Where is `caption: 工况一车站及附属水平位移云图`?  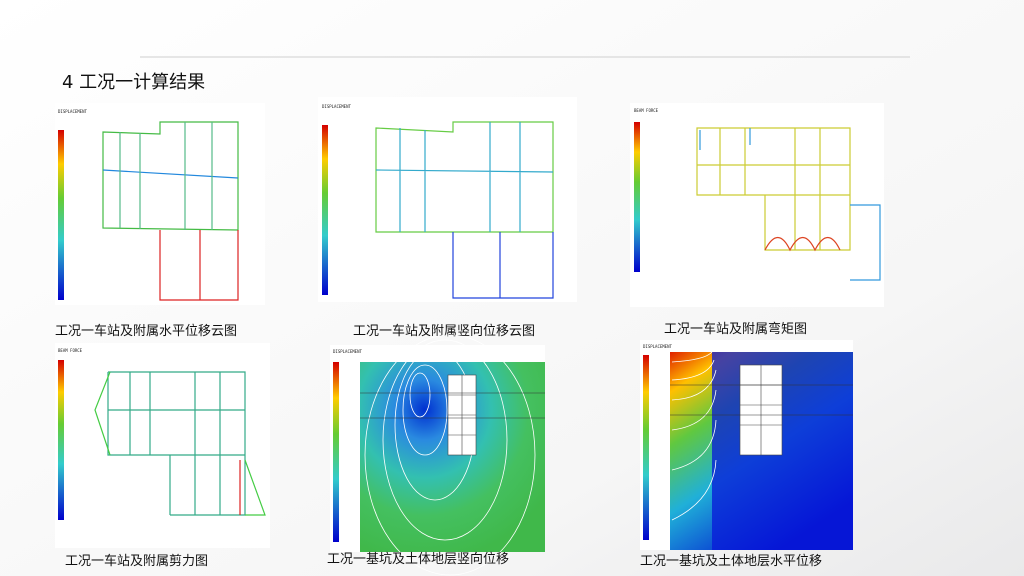 caption: 工况一车站及附属水平位移云图 is located at coordinates (146, 331).